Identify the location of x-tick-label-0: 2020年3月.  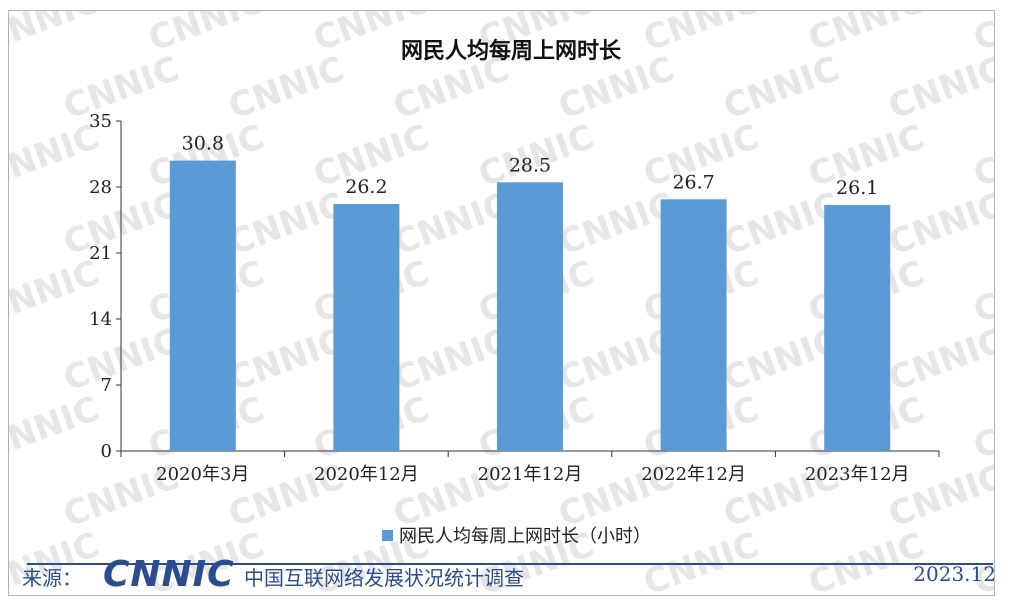
(202, 474).